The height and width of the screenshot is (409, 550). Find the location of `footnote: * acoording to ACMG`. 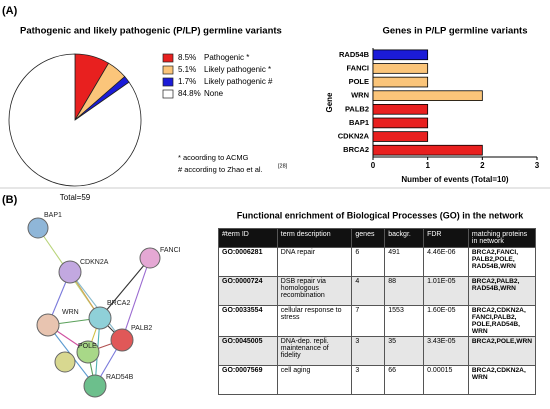

footnote: * acoording to ACMG is located at coordinates (213, 157).